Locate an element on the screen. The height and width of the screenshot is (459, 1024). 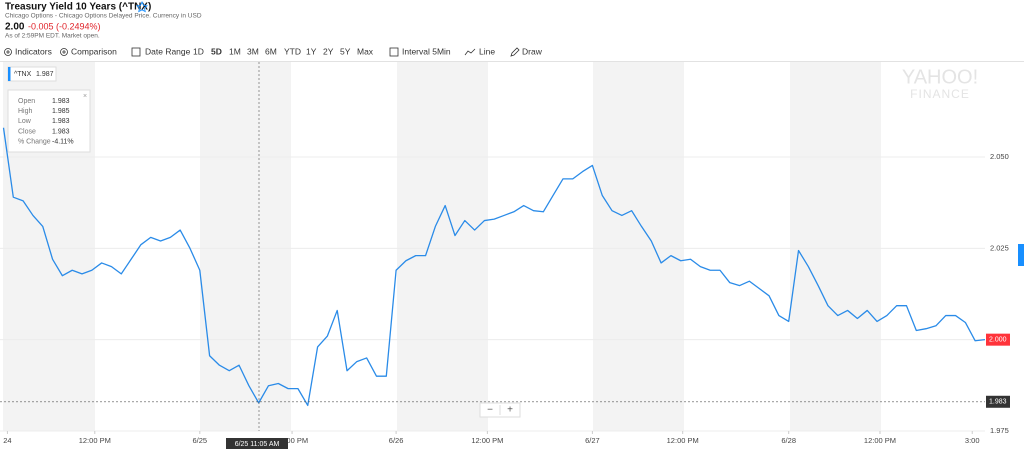
last-price-box is located at coordinates (998, 339).